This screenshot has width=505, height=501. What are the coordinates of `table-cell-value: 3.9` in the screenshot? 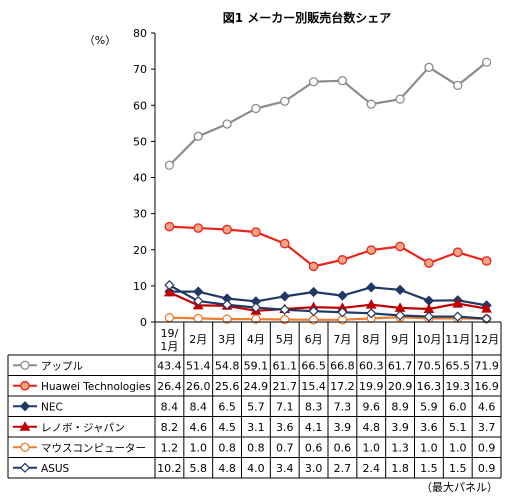 It's located at (400, 427).